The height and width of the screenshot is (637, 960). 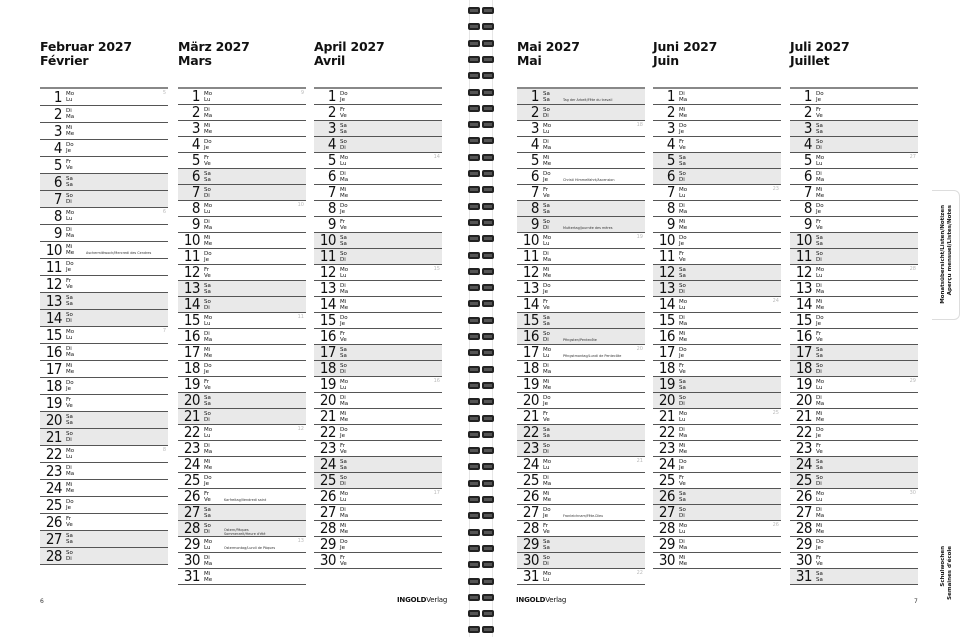 What do you see at coordinates (581, 545) in the screenshot?
I see `day-row: 29 Sa Sa` at bounding box center [581, 545].